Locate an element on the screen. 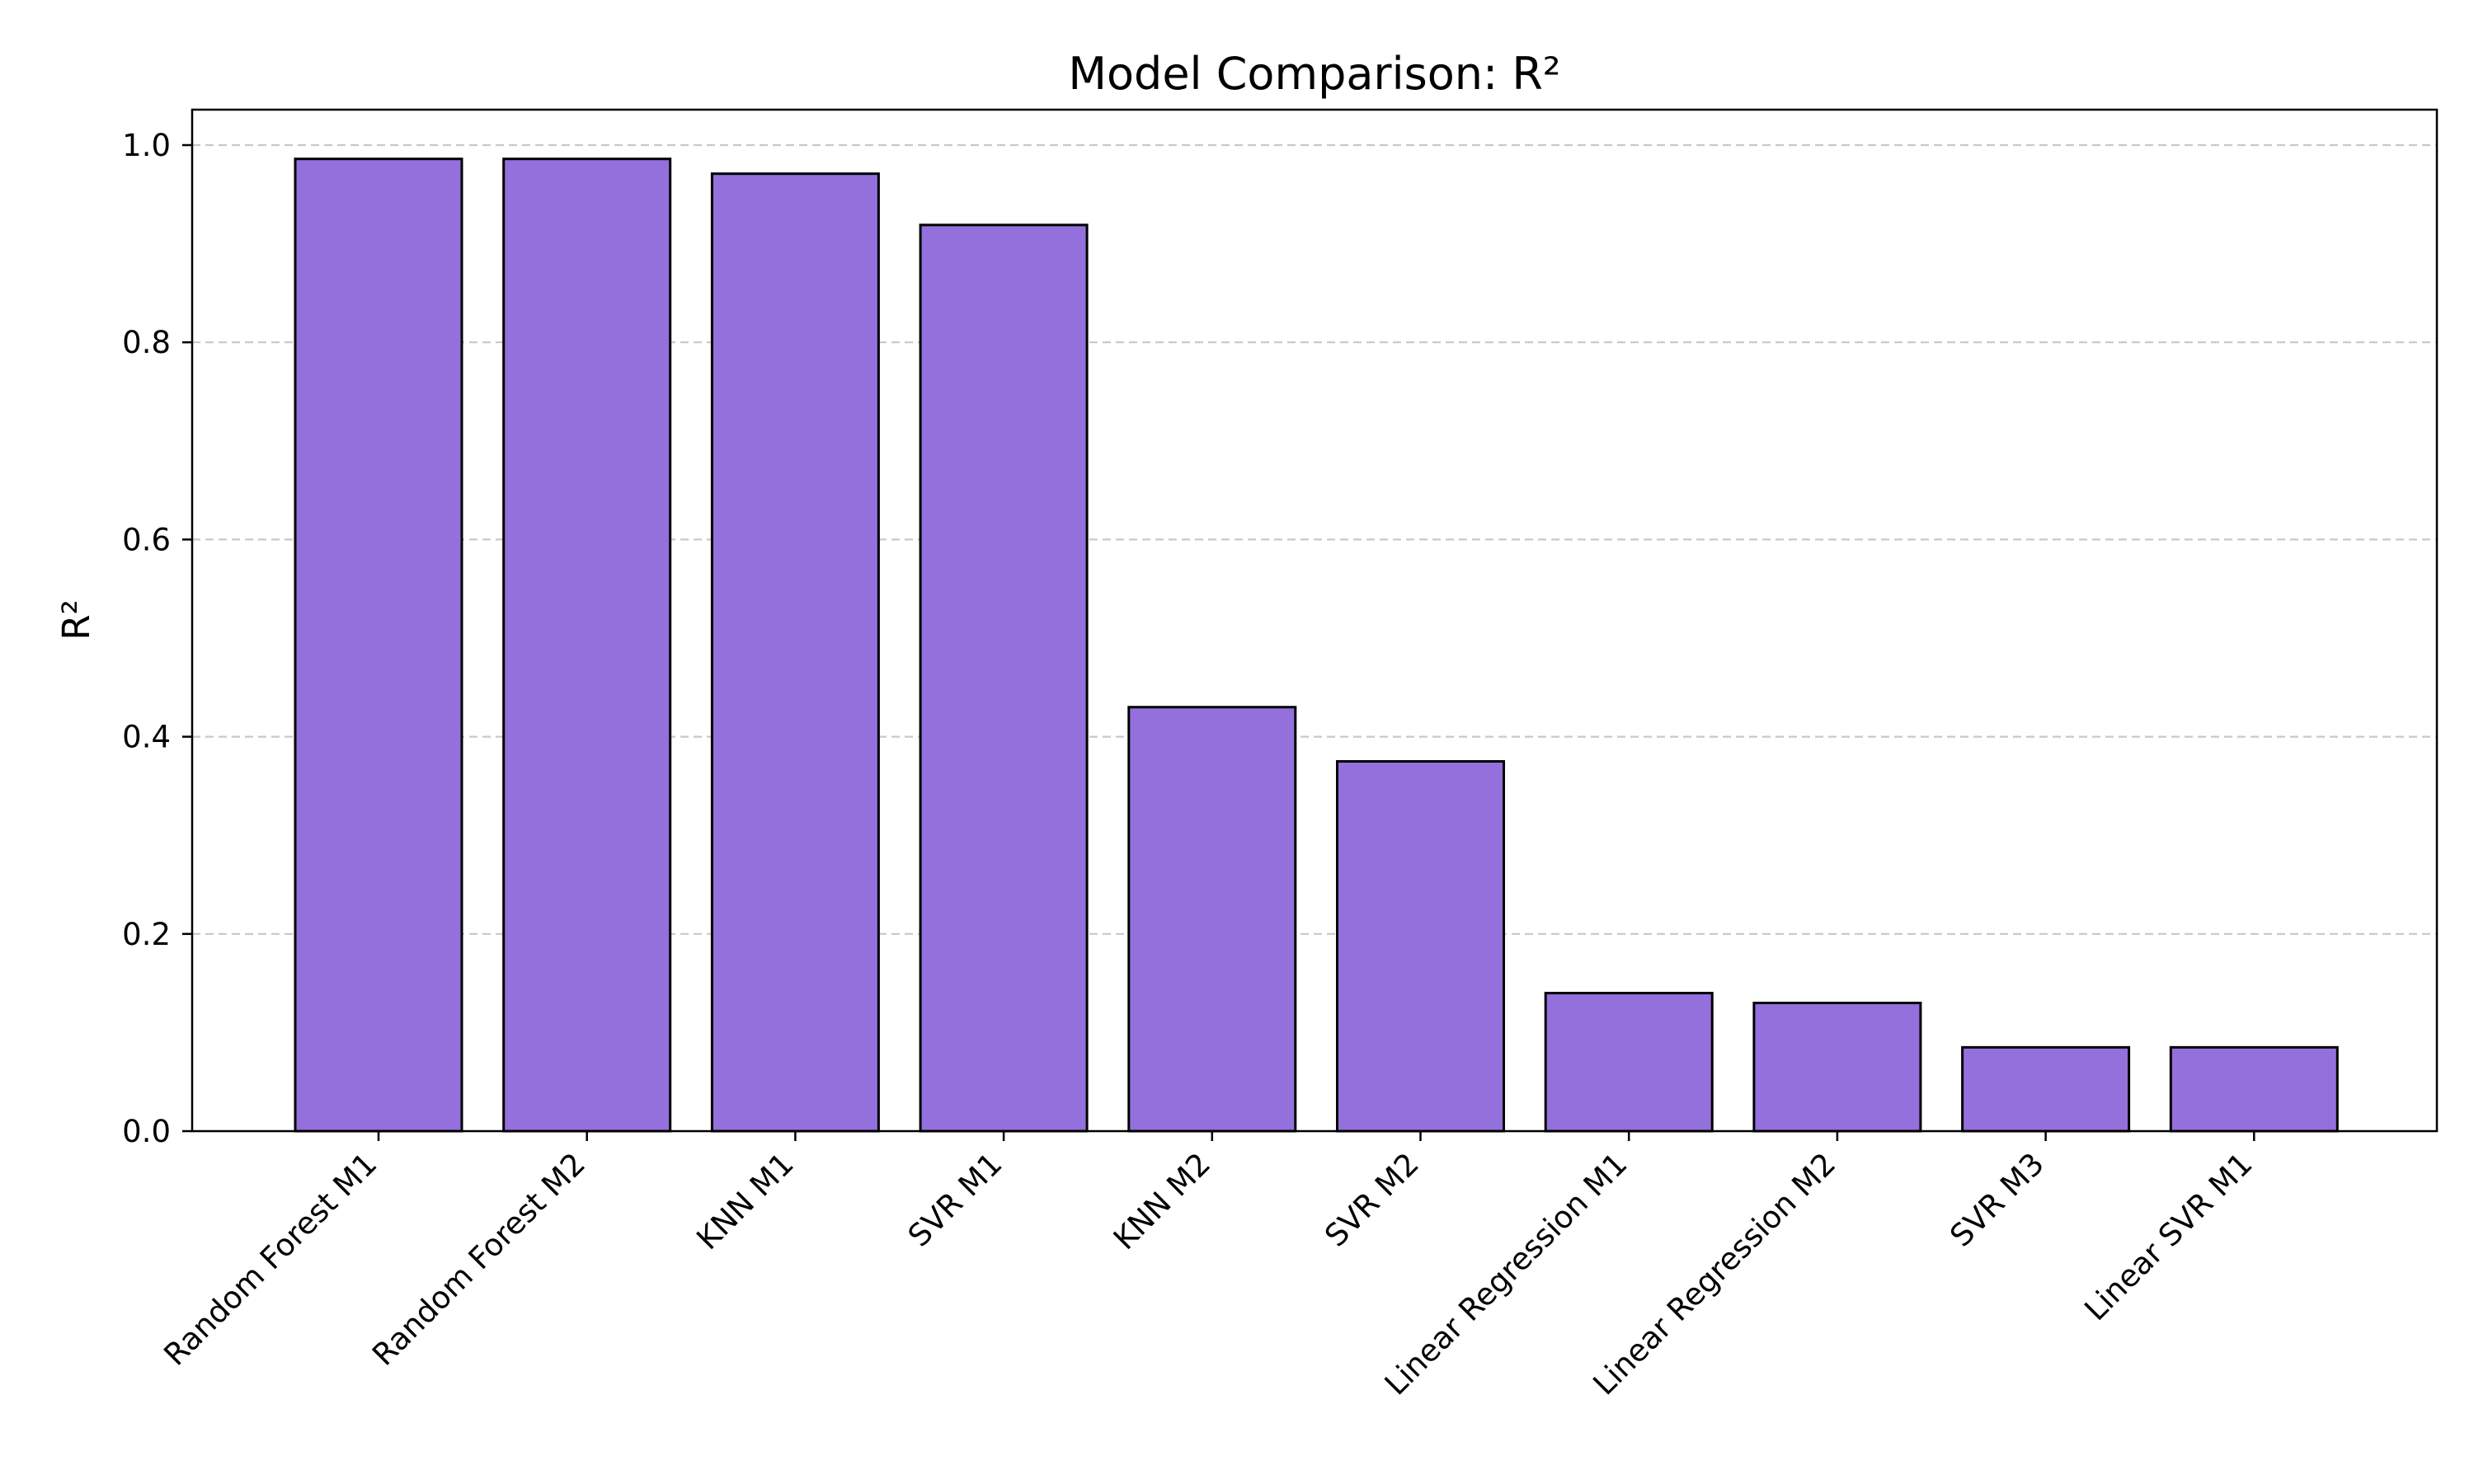  y-tick-label: 1.0 is located at coordinates (146, 145).